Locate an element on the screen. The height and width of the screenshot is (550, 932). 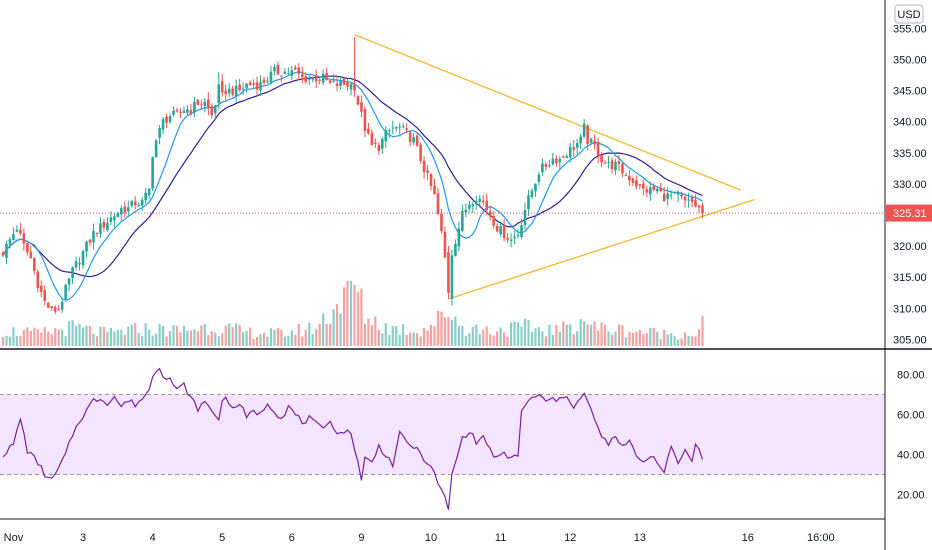
time-axis: Nov 3 4 5 6 9 10 11 12 13 16 16:00 is located at coordinates (419, 538).